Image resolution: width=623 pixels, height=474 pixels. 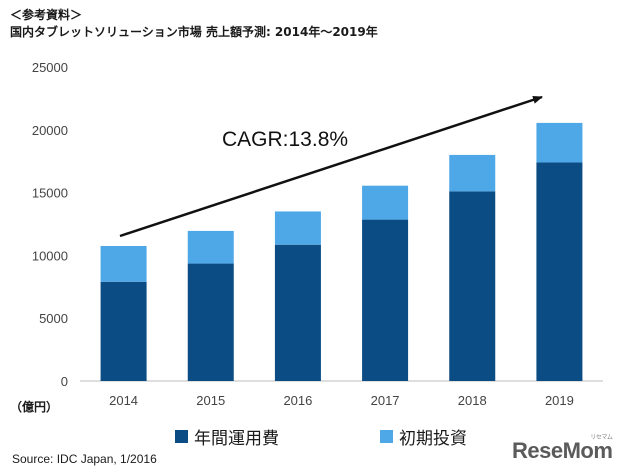 What do you see at coordinates (559, 142) in the screenshot?
I see `bar-2019-initial` at bounding box center [559, 142].